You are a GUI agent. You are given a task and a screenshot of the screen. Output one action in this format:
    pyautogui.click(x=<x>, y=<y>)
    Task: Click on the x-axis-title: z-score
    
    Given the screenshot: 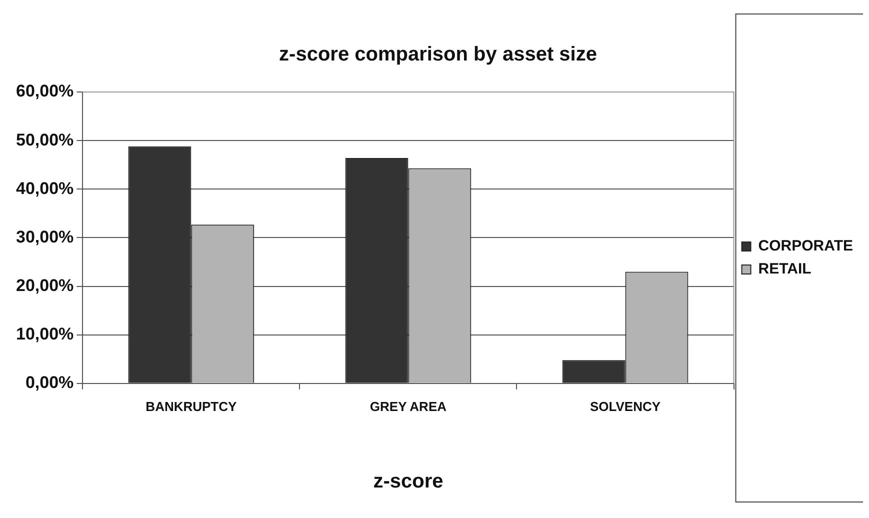 What is the action you would take?
    pyautogui.click(x=408, y=481)
    